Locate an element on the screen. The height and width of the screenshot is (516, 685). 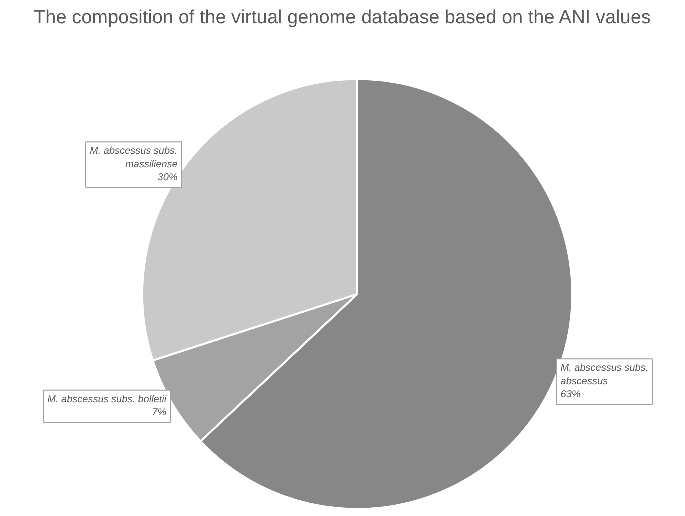
data-label: 63% is located at coordinates (570, 394).